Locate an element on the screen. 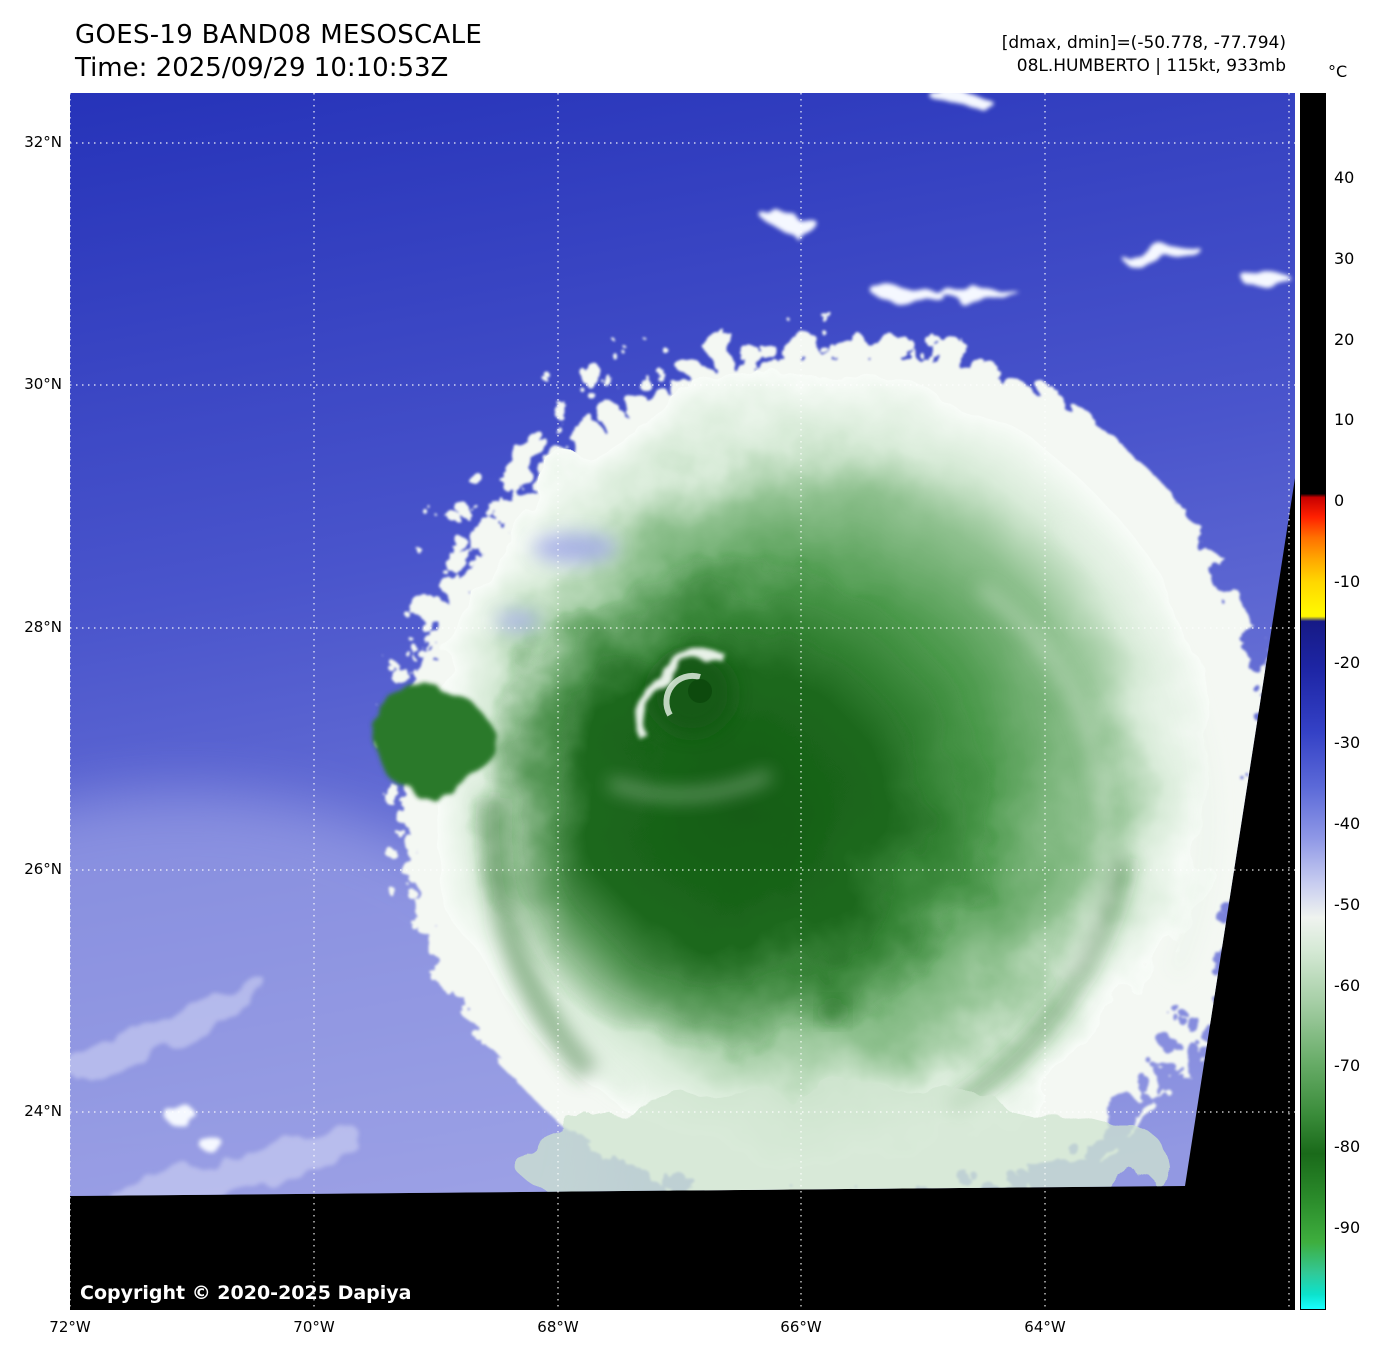 The height and width of the screenshot is (1359, 1390). colorbar-tick-7: -30 is located at coordinates (1347, 743).